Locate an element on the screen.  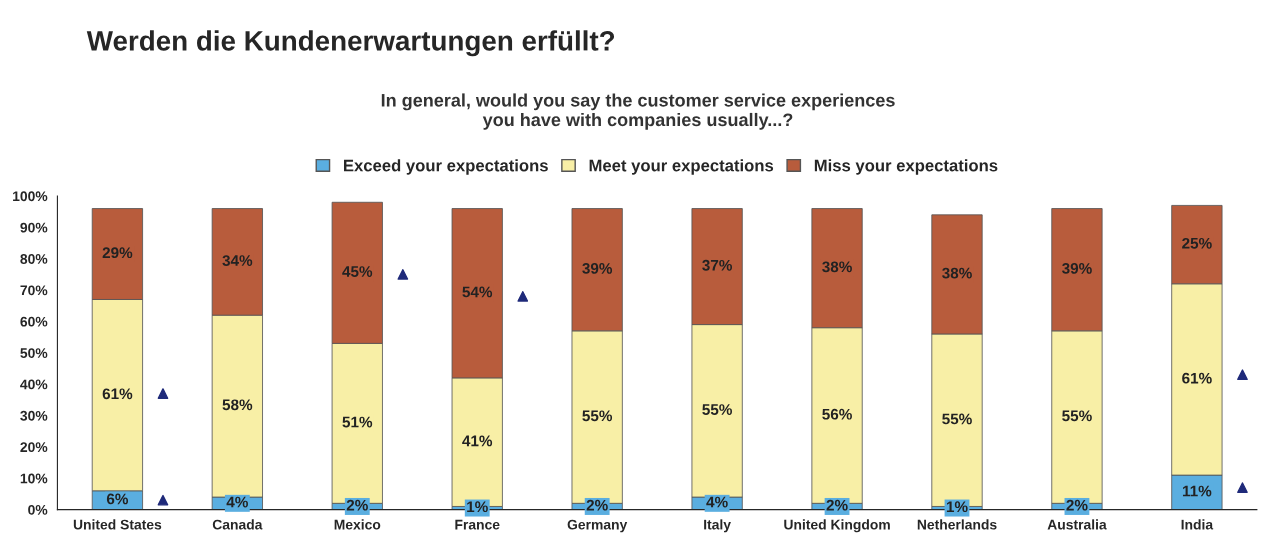
y-tick-label: 80% is located at coordinates (34, 259).